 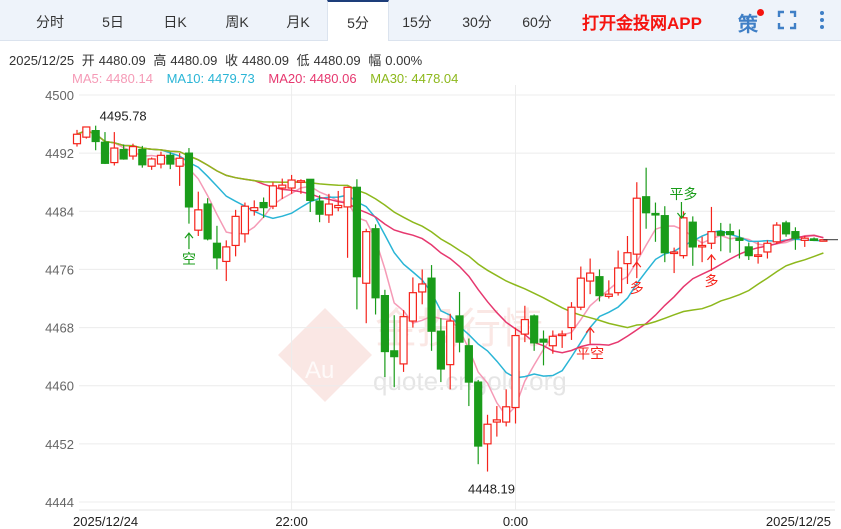 What do you see at coordinates (59, 211) in the screenshot?
I see `y-tick-label: 4484` at bounding box center [59, 211].